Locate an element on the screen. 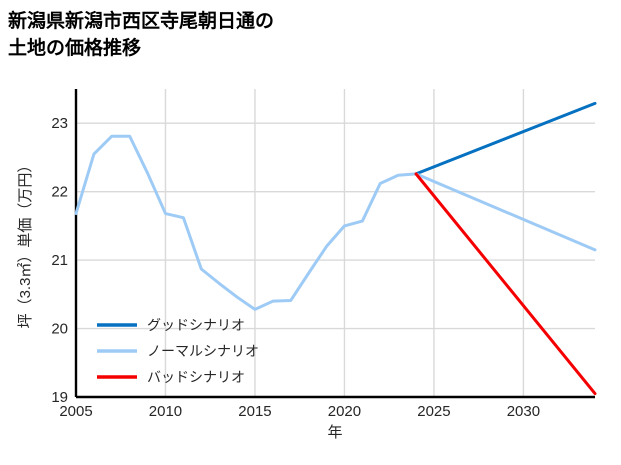 This screenshot has height=465, width=621. x-tick-labels: 2005 2010 2015 2020 2025 2030 is located at coordinates (299, 411).